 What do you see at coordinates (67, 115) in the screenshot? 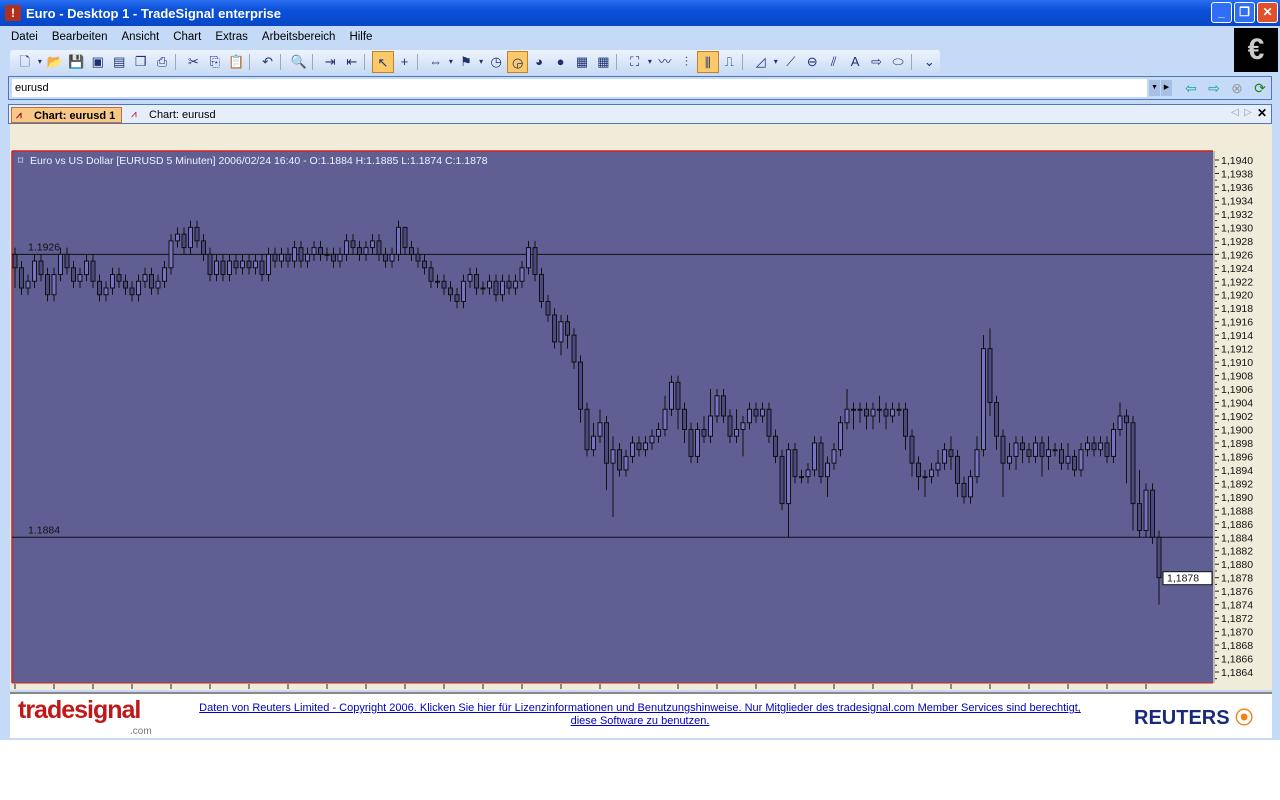
I see `tab-chart-eurusd-1: ⩘ Chart: eurusd 1` at bounding box center [67, 115].